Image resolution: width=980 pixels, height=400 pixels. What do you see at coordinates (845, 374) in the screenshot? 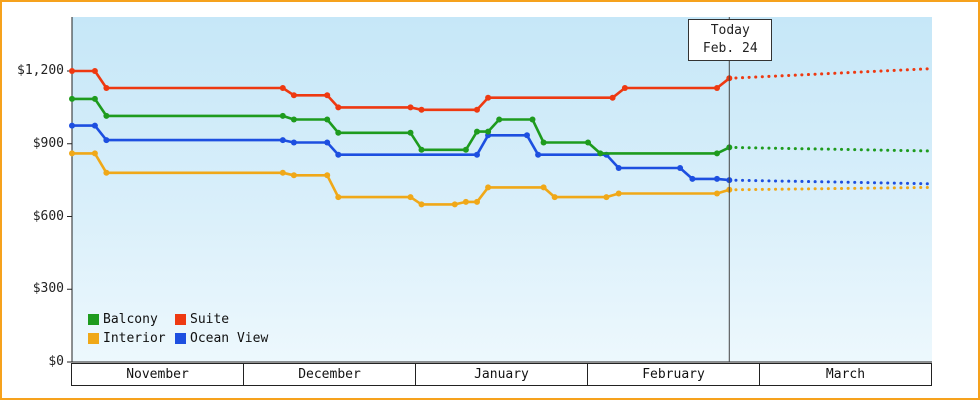
I see `month-label-march: March` at bounding box center [845, 374].